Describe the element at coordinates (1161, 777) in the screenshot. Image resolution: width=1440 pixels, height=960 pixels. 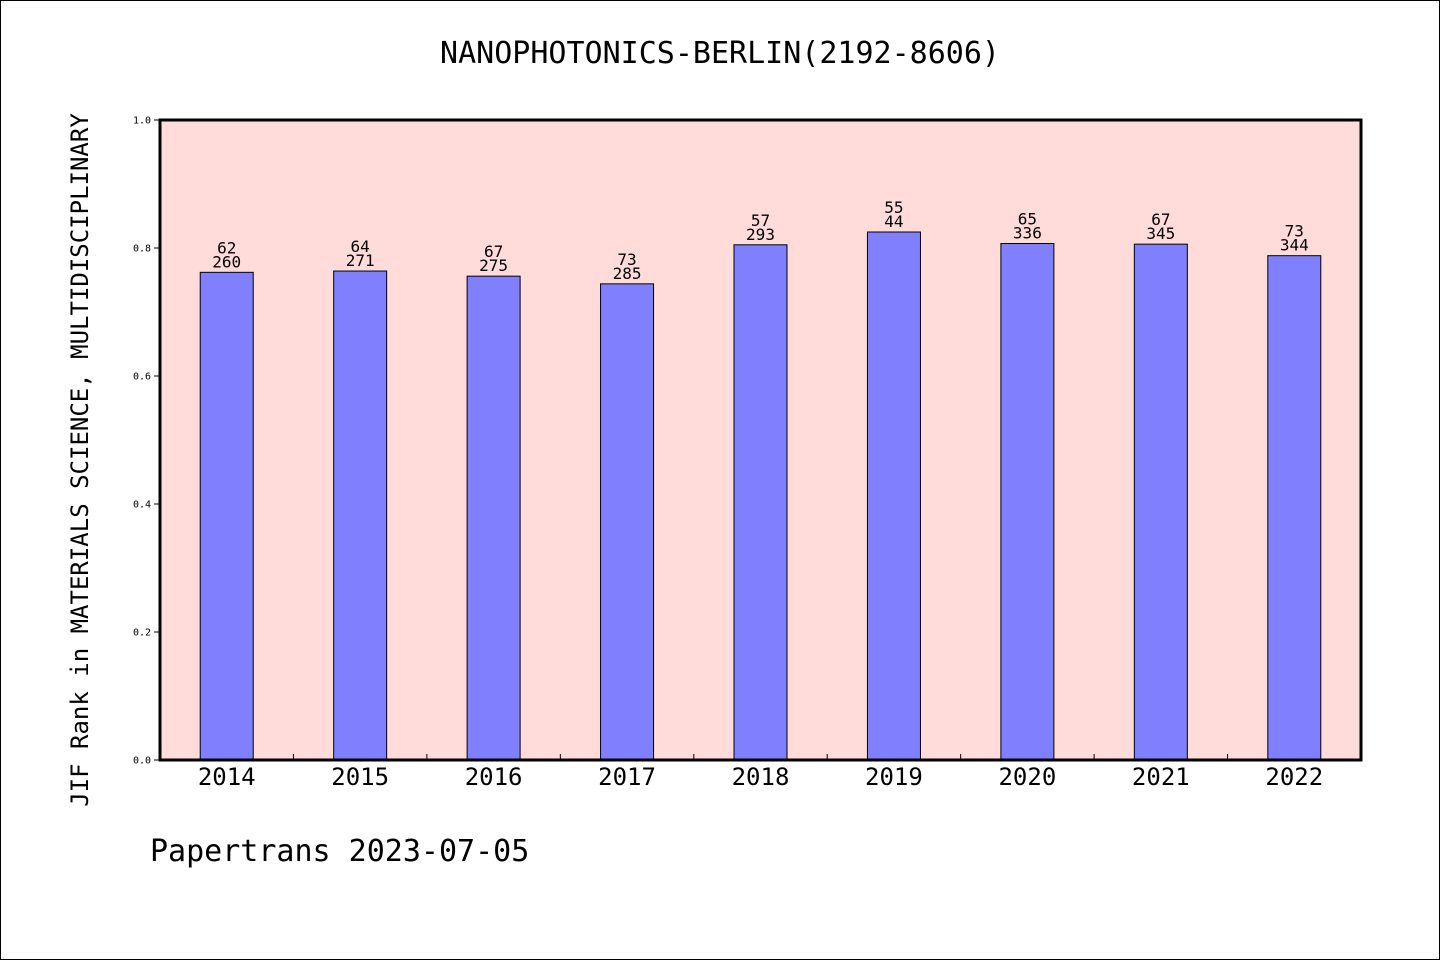
I see `x-tick-label: 2021` at that location.